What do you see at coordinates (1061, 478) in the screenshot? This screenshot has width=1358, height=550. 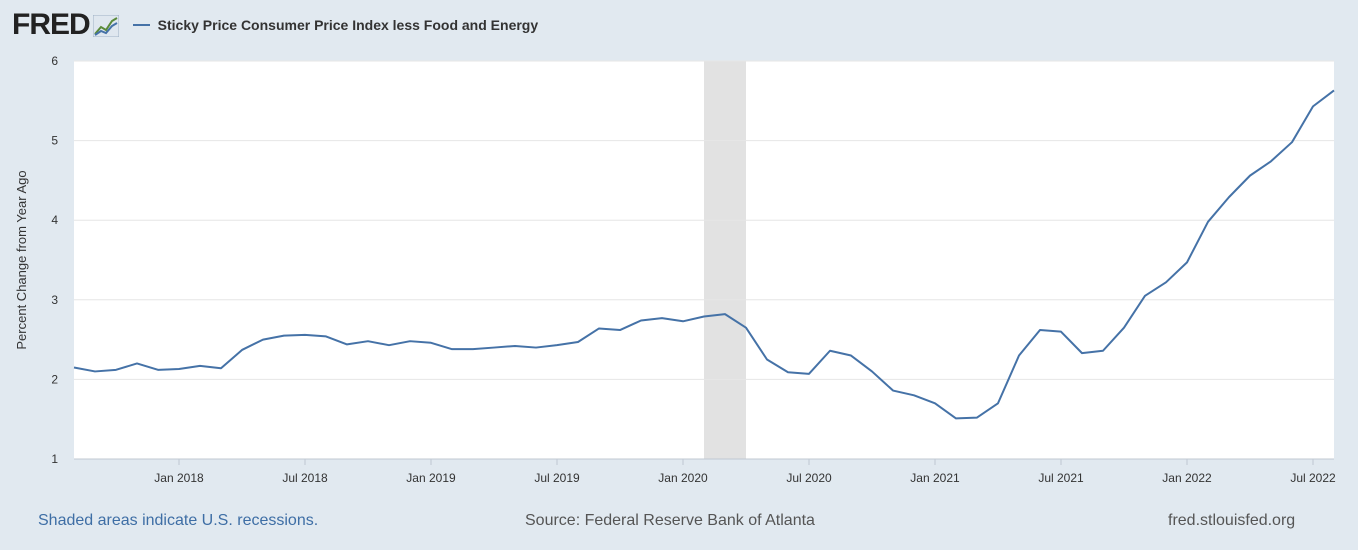 I see `x-tick-label: Jul 2021` at bounding box center [1061, 478].